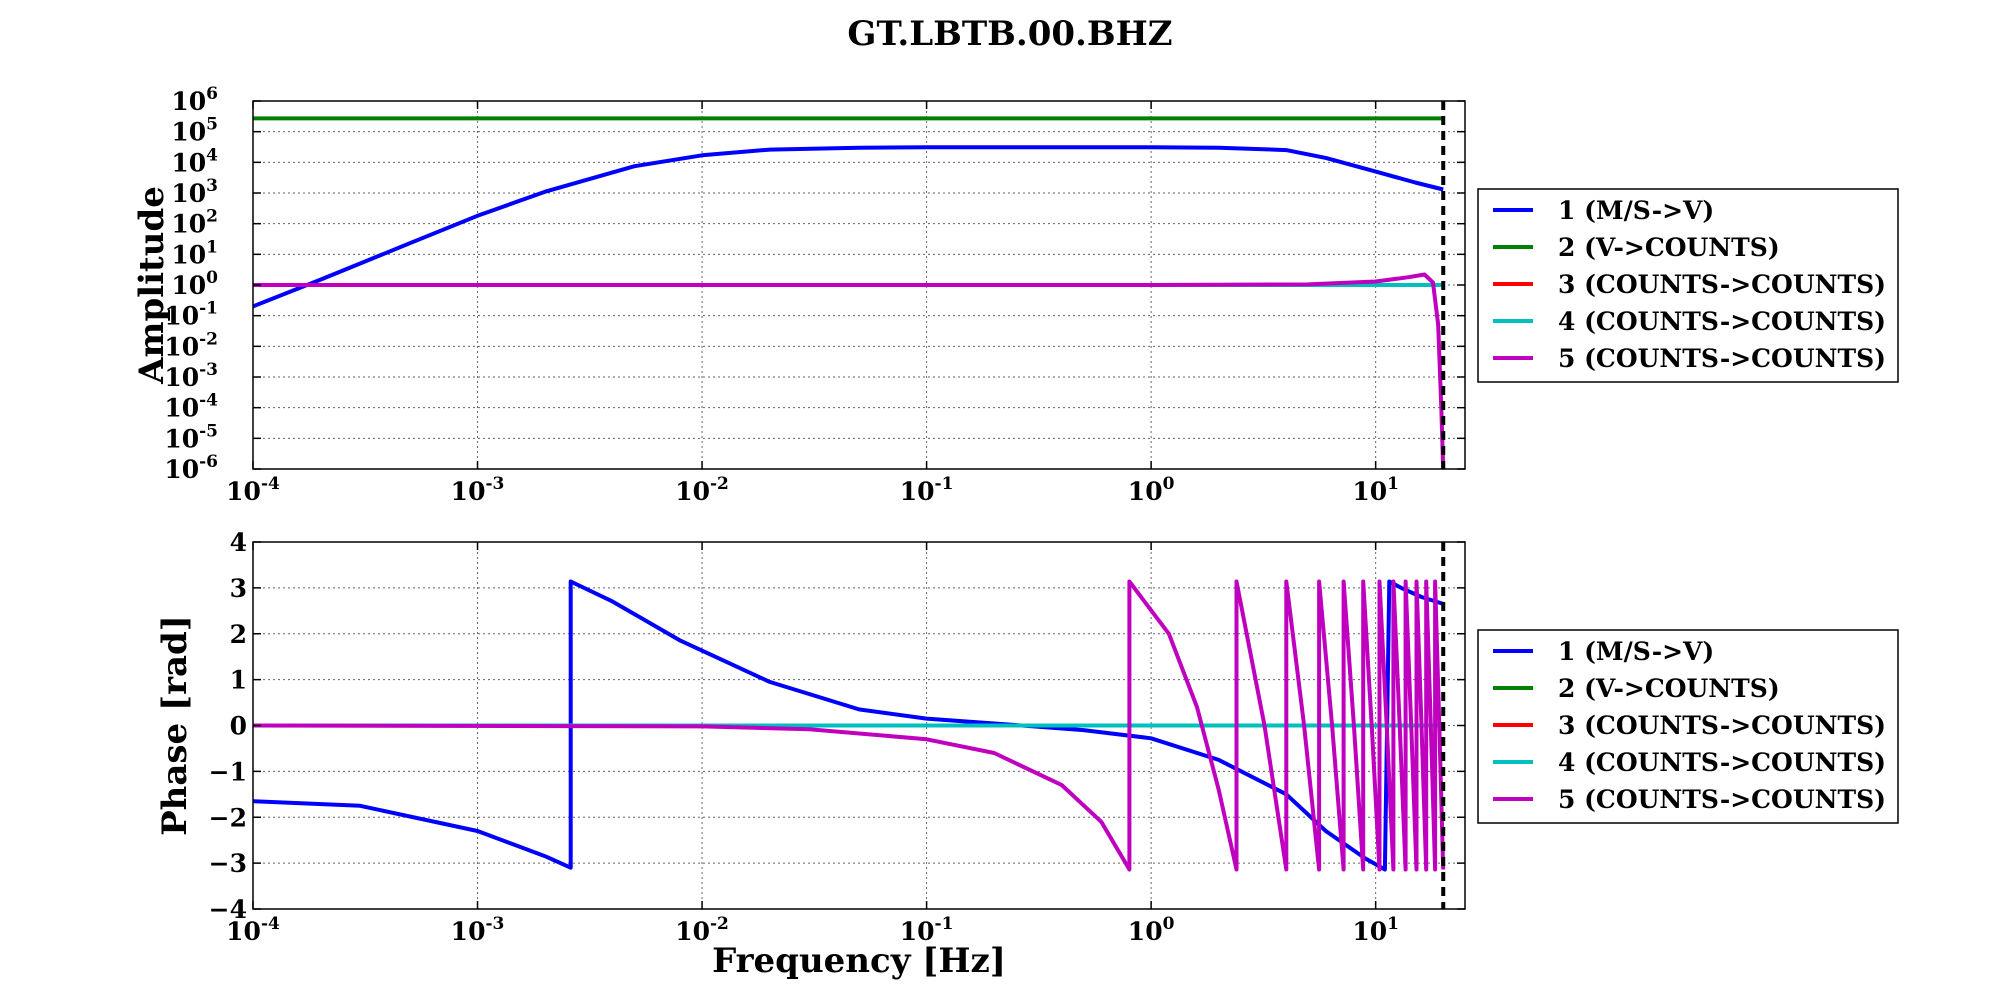 This screenshot has width=2000, height=1000. I want to click on y-tick-label: 10⁴, so click(194, 161).